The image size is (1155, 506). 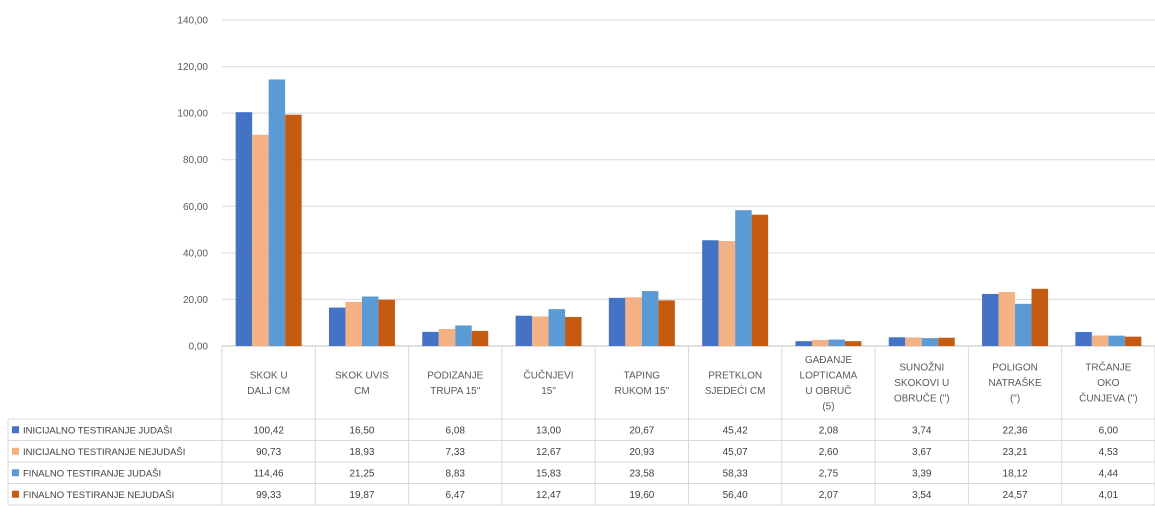 I want to click on data-label: 2,07, so click(x=829, y=495).